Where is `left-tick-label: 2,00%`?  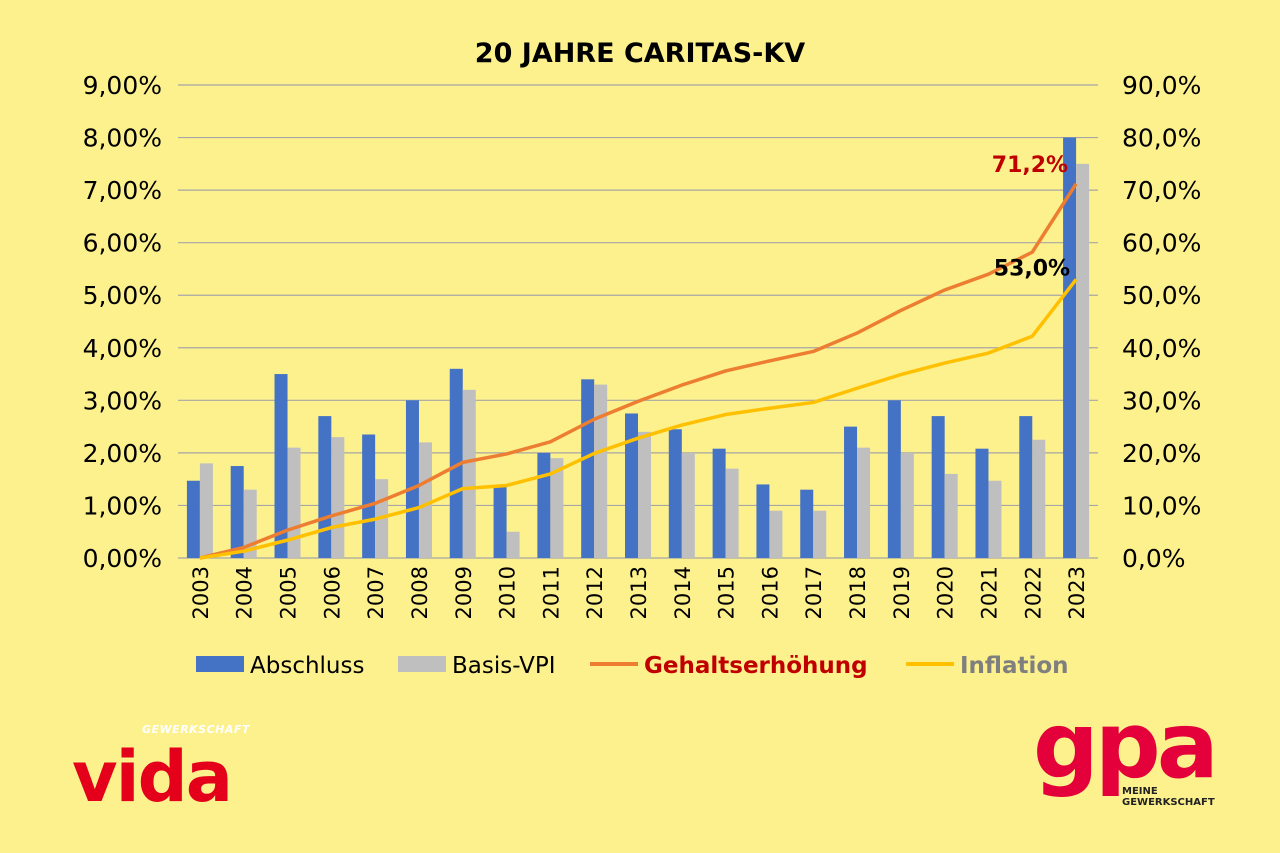
left-tick-label: 2,00% is located at coordinates (122, 453).